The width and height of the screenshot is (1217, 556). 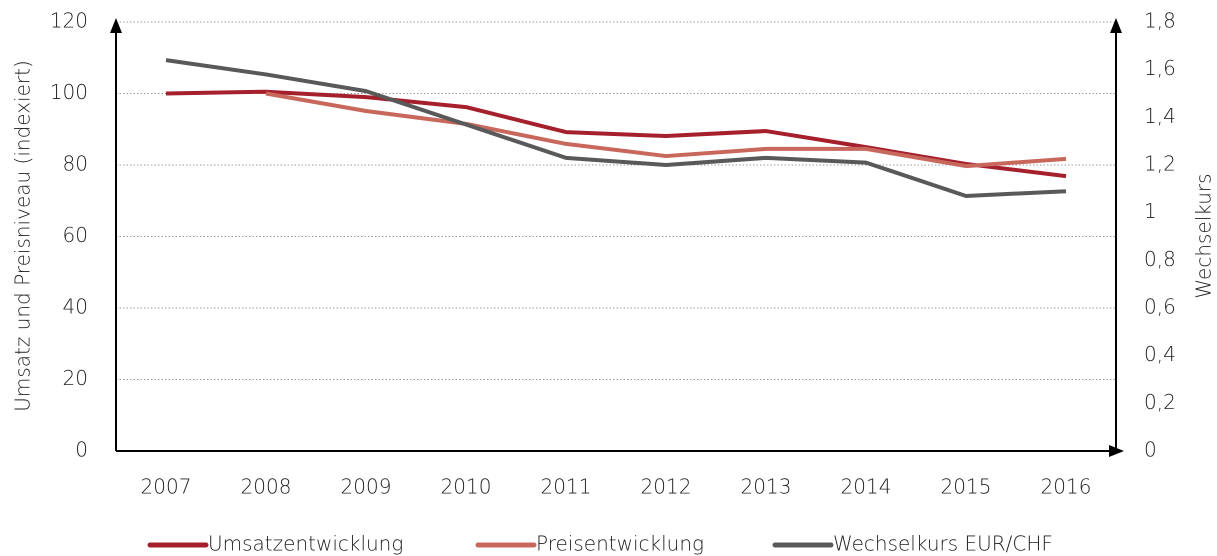 I want to click on y2-tick-label: 1,6, so click(x=1160, y=68).